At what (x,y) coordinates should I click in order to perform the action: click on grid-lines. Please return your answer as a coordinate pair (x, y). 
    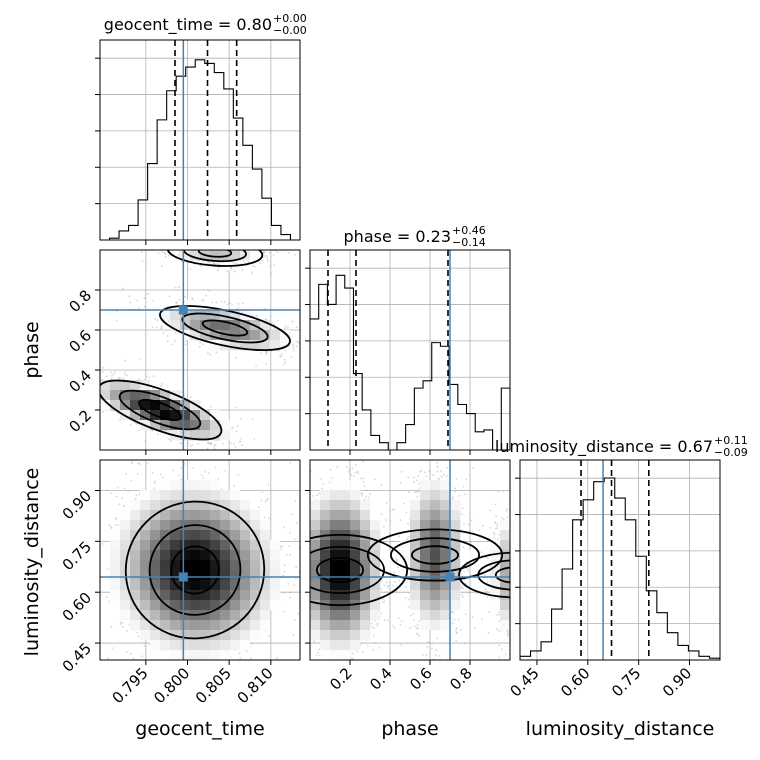
    Looking at the image, I should click on (200, 140).